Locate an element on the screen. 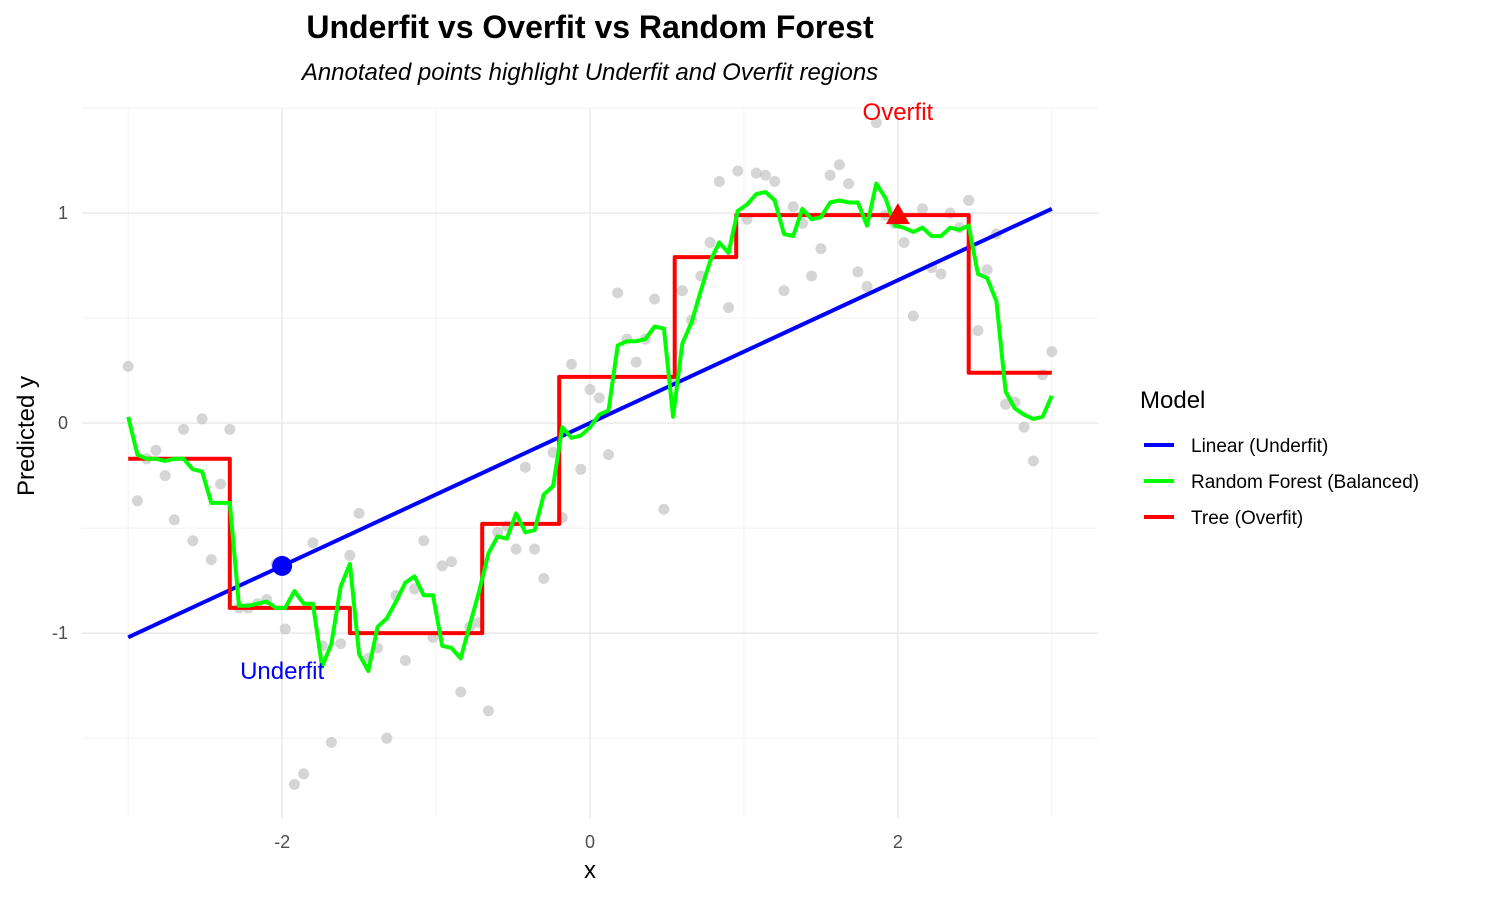 The height and width of the screenshot is (900, 1500). x-axis-label: x is located at coordinates (590, 870).